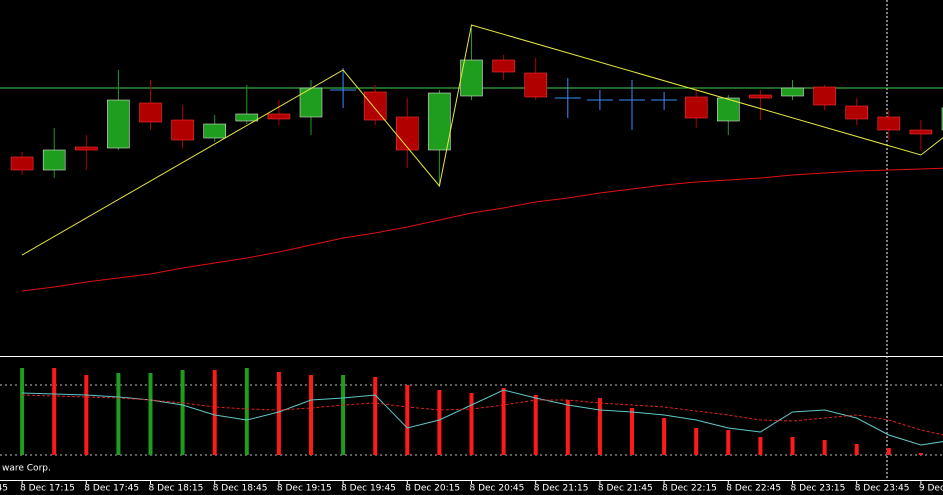 This screenshot has width=943, height=495. What do you see at coordinates (111, 489) in the screenshot?
I see `x-tick-label: 8 Dec 17:45` at bounding box center [111, 489].